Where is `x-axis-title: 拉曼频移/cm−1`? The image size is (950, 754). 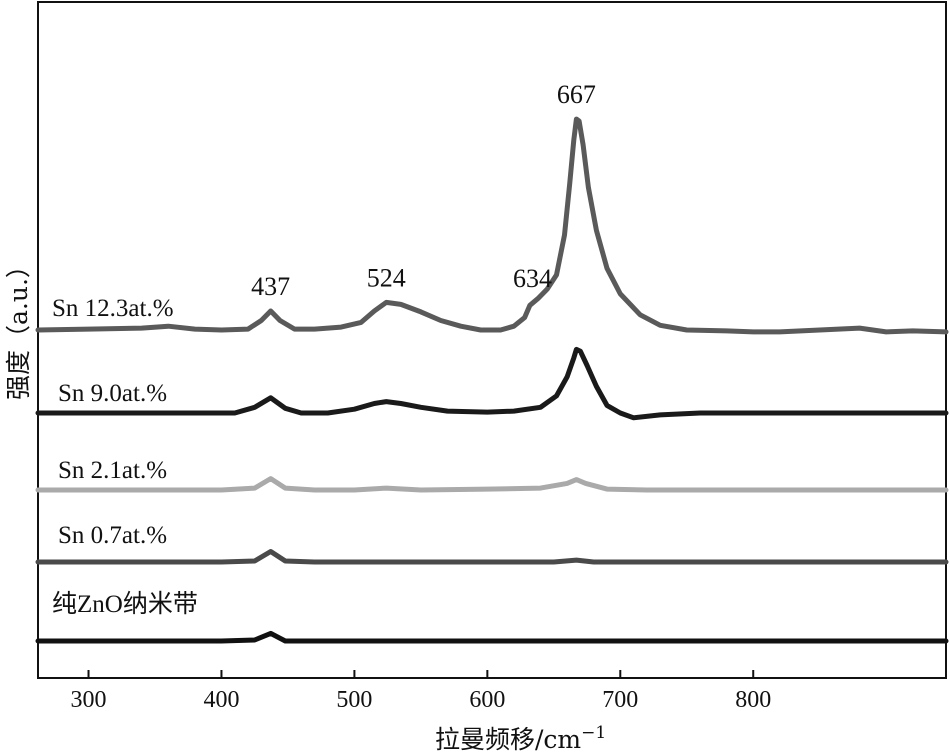
x-axis-title: 拉曼频移/cm−1 is located at coordinates (520, 738).